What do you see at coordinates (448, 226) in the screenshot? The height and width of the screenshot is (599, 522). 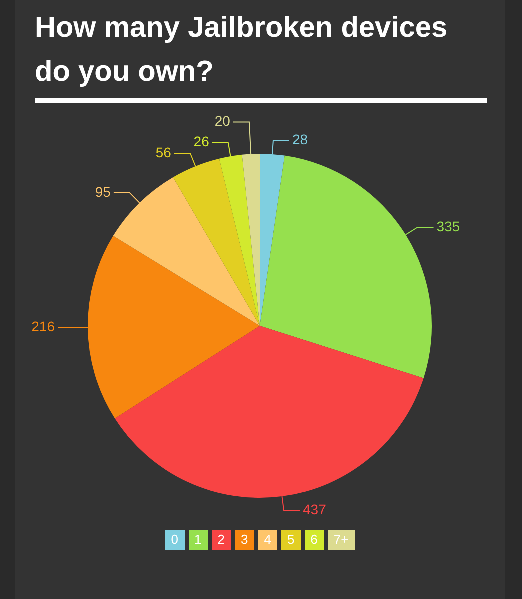 I see `data-label: 335` at bounding box center [448, 226].